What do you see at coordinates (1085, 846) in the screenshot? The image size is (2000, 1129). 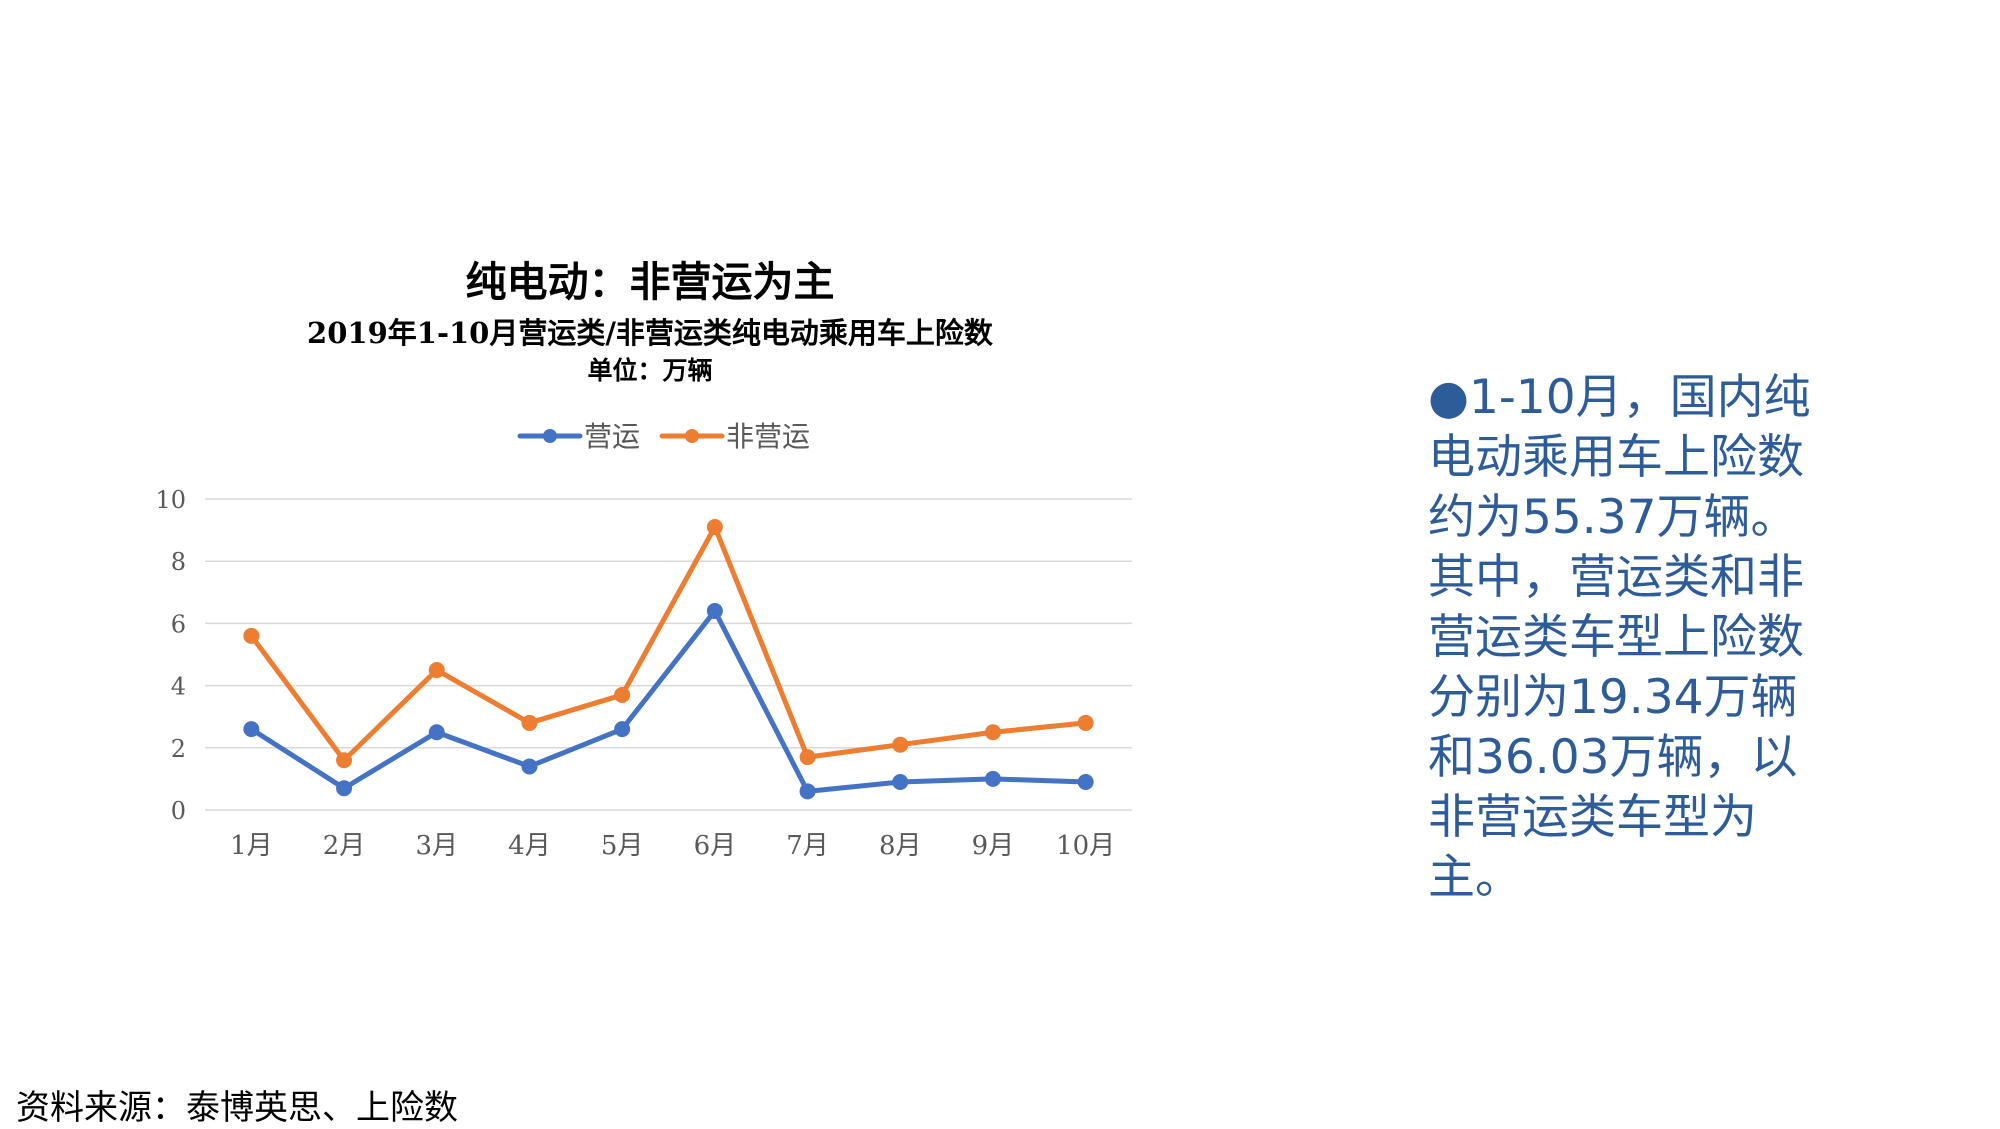 I see `x-tick-label: 10月` at bounding box center [1085, 846].